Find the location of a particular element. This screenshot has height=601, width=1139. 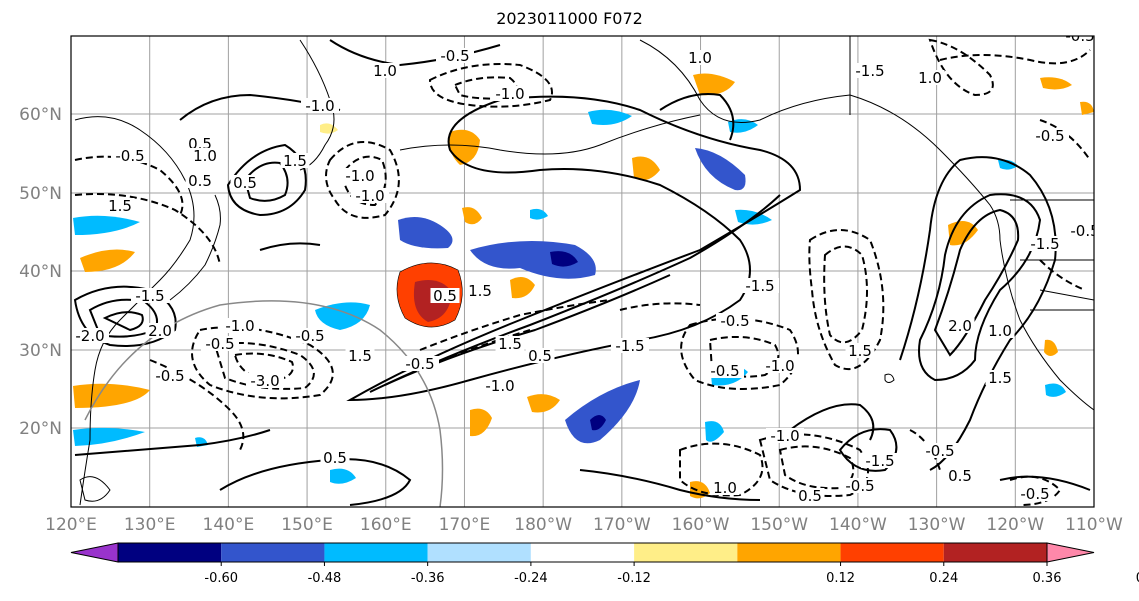

contour-label: 2.0 is located at coordinates (160, 331).